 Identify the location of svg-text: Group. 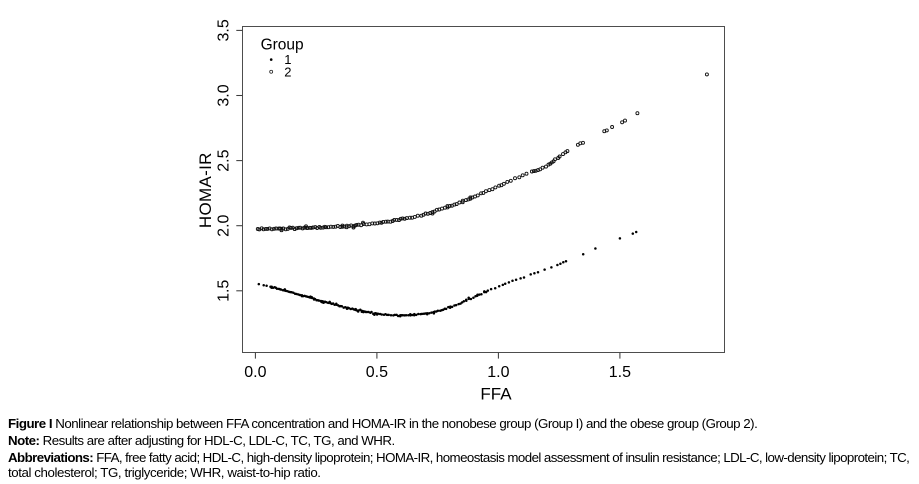
(282, 44).